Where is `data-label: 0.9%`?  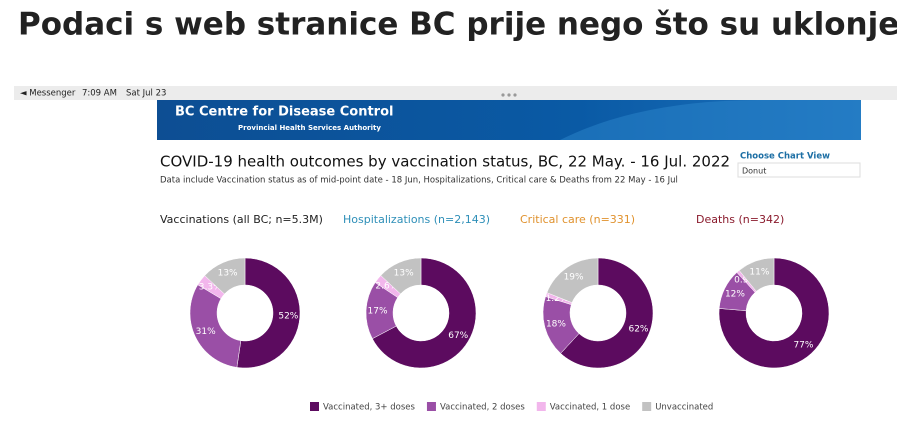
data-label: 0.9% is located at coordinates (745, 281).